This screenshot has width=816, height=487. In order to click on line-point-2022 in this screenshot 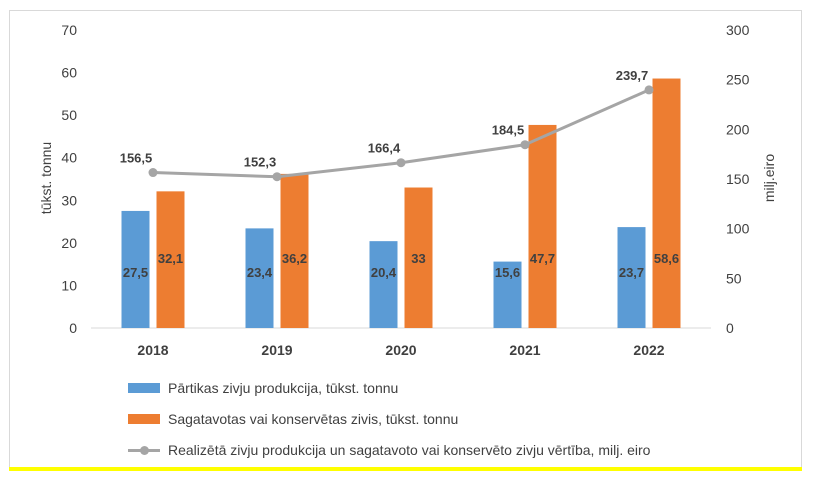, I will do `click(649, 90)`.